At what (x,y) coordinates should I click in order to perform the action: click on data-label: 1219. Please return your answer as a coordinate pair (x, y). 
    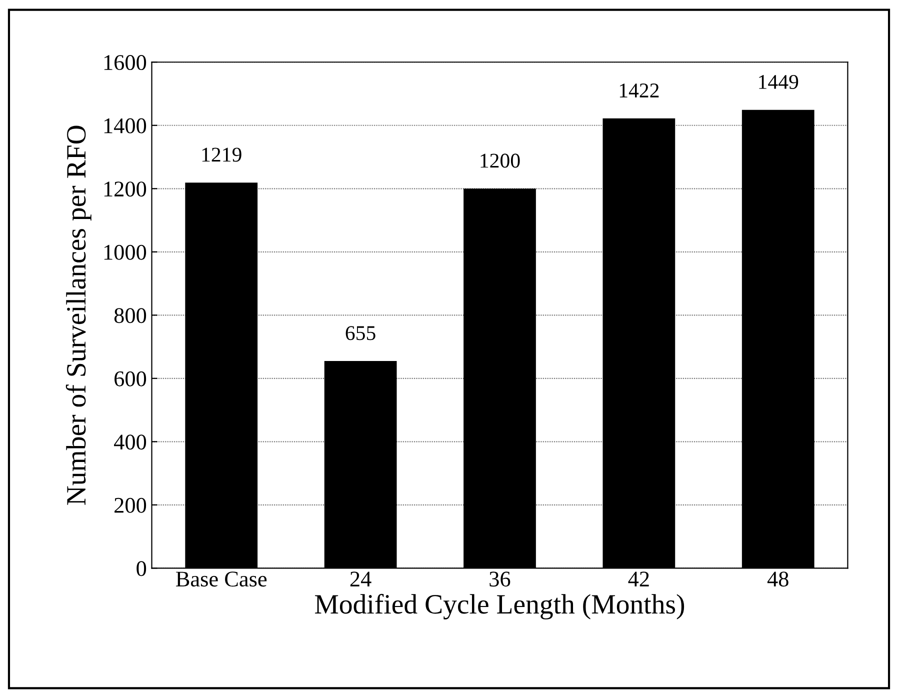
    Looking at the image, I should click on (222, 155).